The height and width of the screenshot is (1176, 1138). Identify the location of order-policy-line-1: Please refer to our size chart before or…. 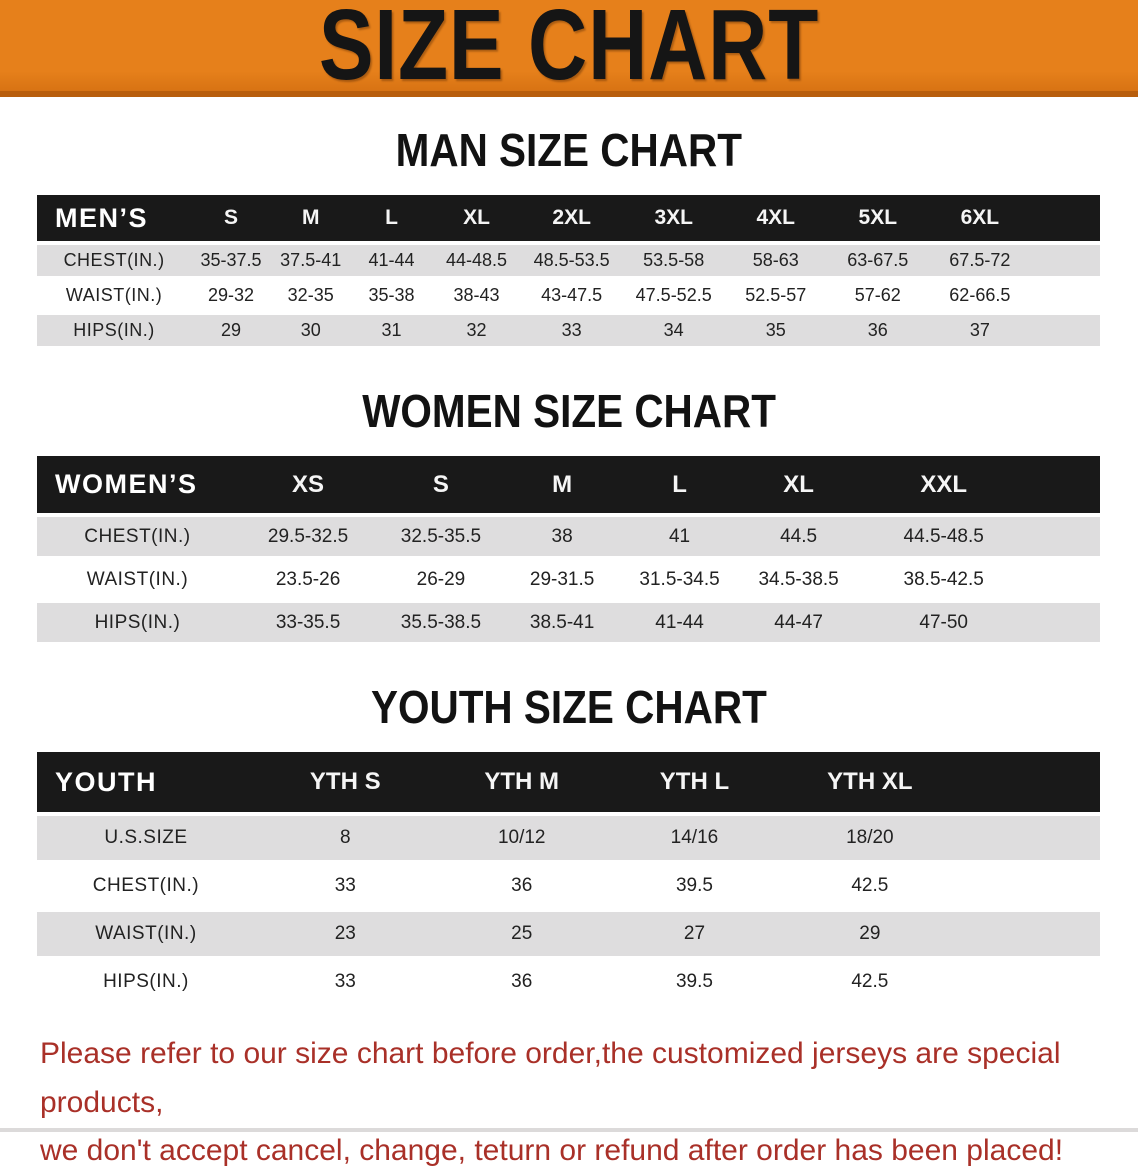
(550, 1078).